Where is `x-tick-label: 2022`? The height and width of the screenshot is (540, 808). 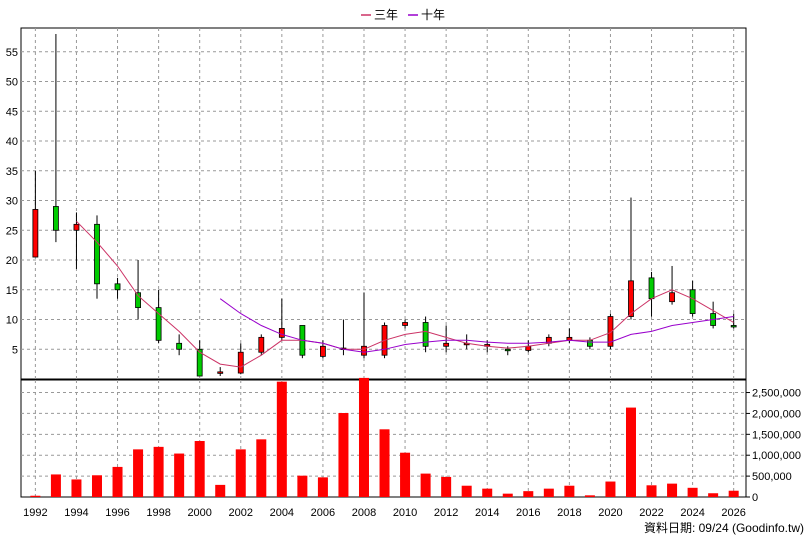
x-tick-label: 2022 is located at coordinates (651, 513).